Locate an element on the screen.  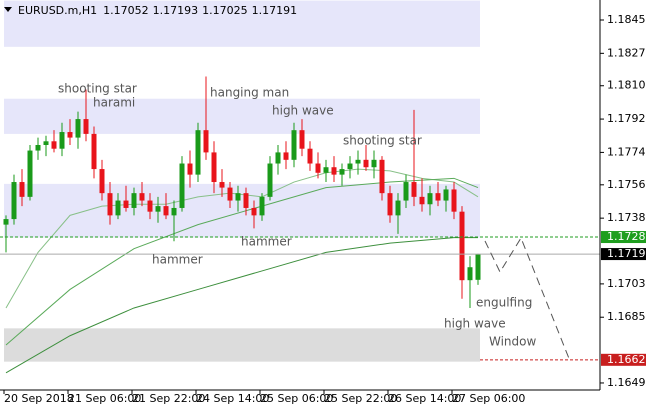
annotation: Window is located at coordinates (513, 342).